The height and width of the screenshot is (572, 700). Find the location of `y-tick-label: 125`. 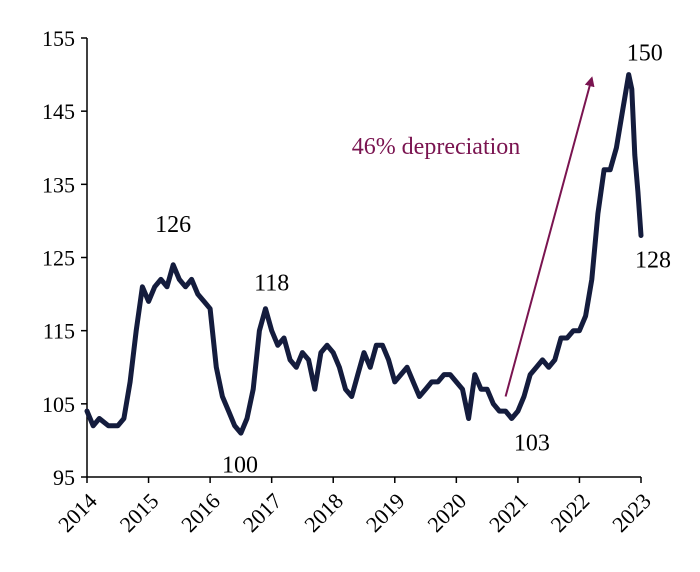

y-tick-label: 125 is located at coordinates (58, 258).